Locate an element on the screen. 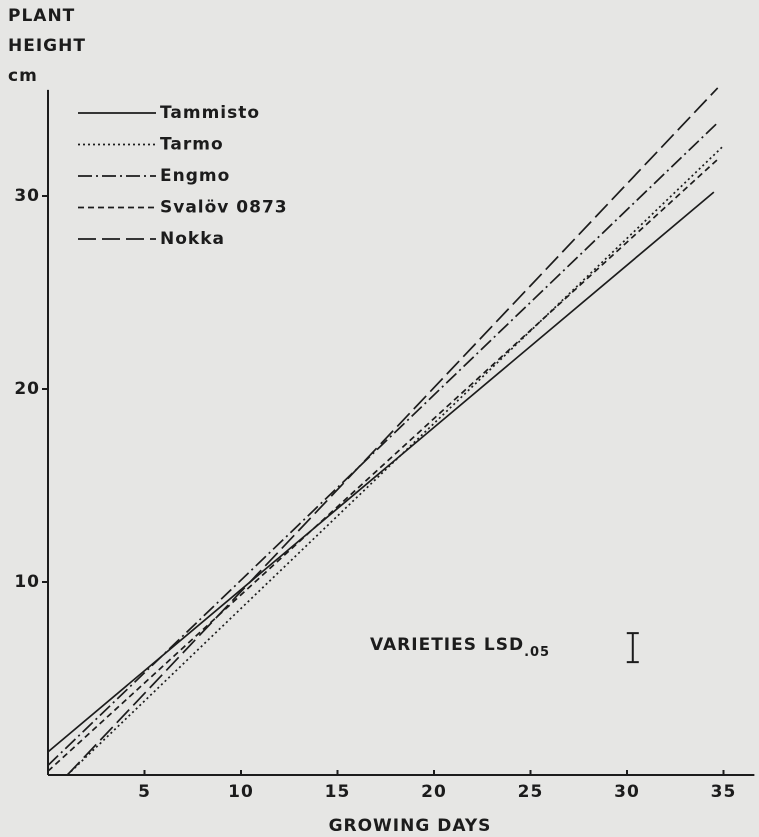 The width and height of the screenshot is (759, 837). y-tick-label: 10 is located at coordinates (27, 582).